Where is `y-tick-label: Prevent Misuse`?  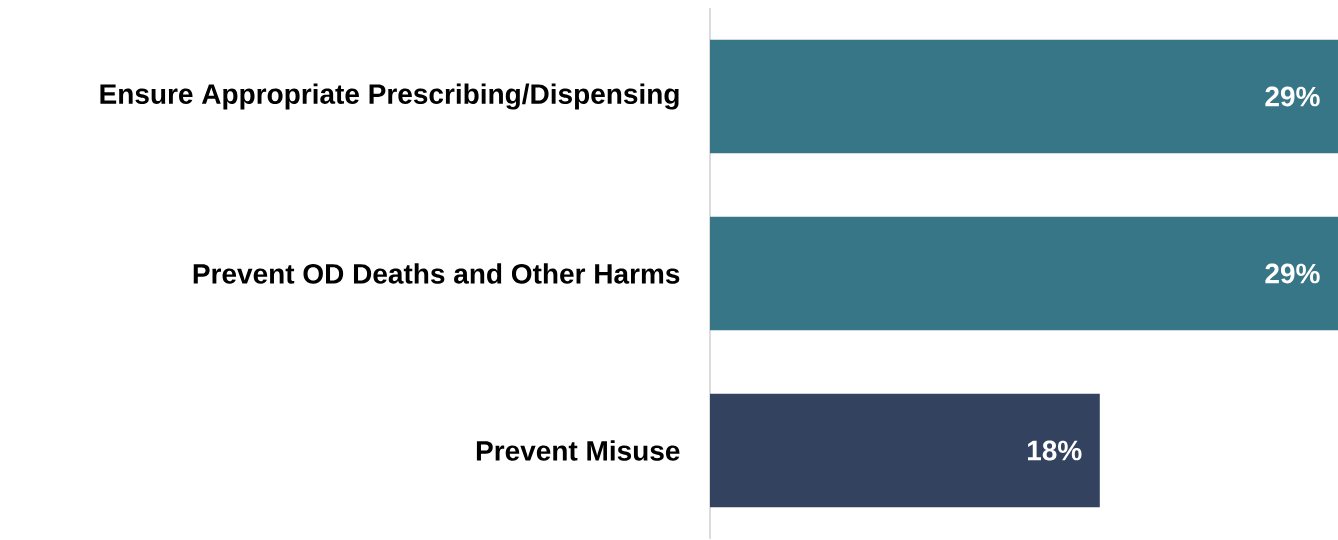
y-tick-label: Prevent Misuse is located at coordinates (578, 450).